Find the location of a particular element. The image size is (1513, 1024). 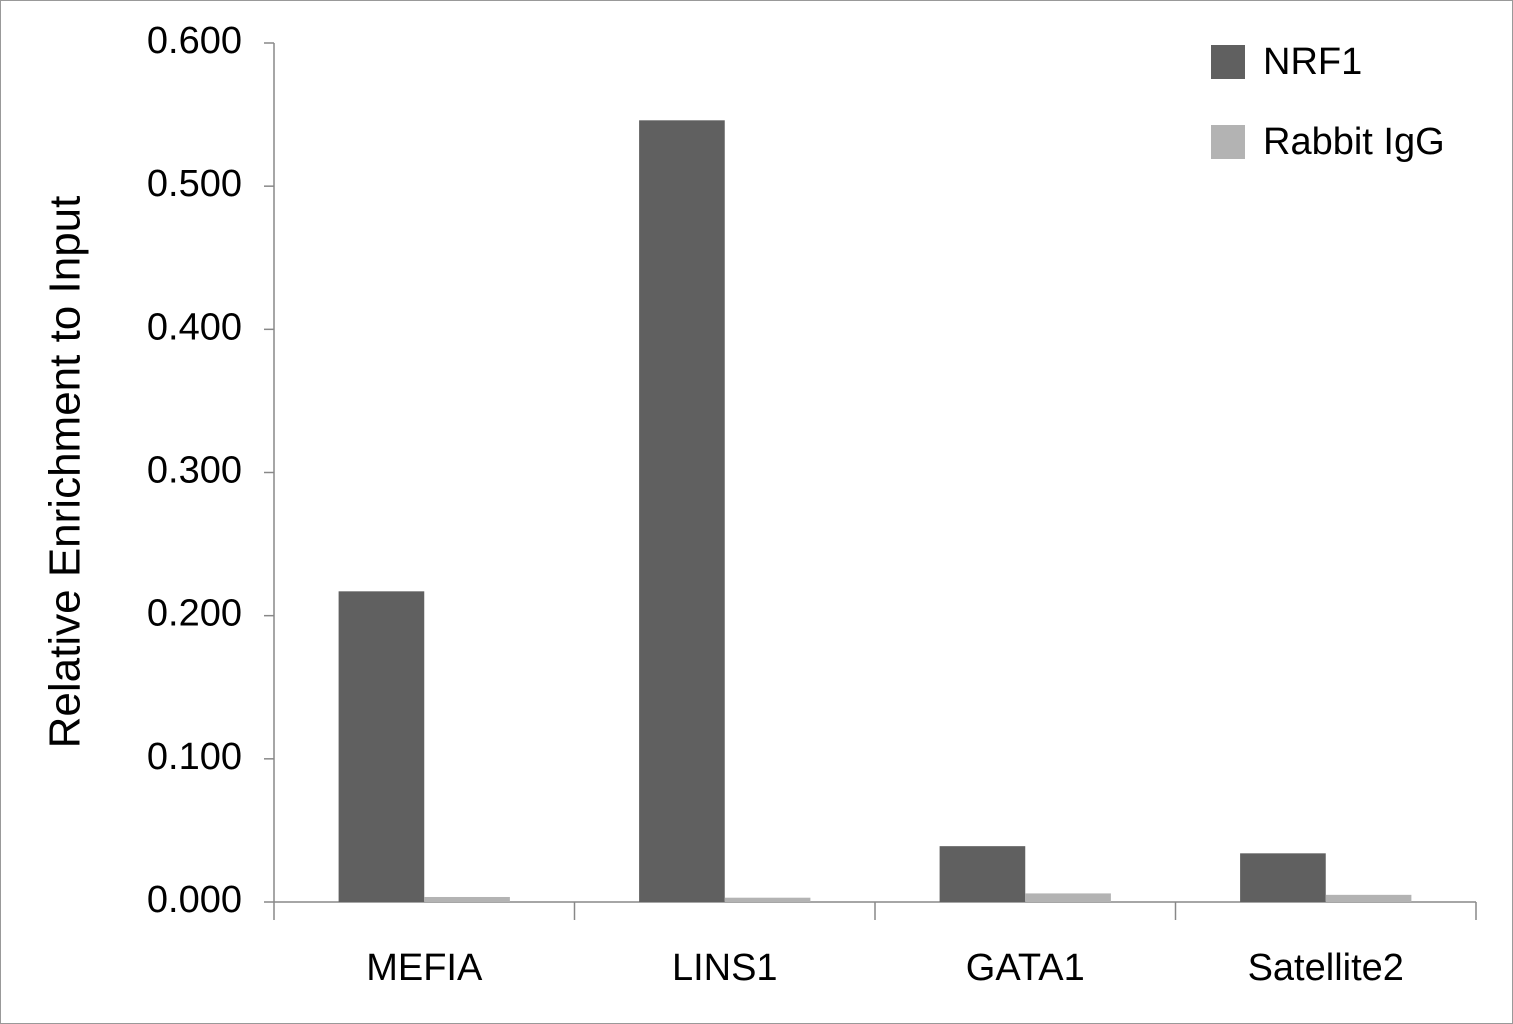

y-tick-label: 0.500 is located at coordinates (194, 184).